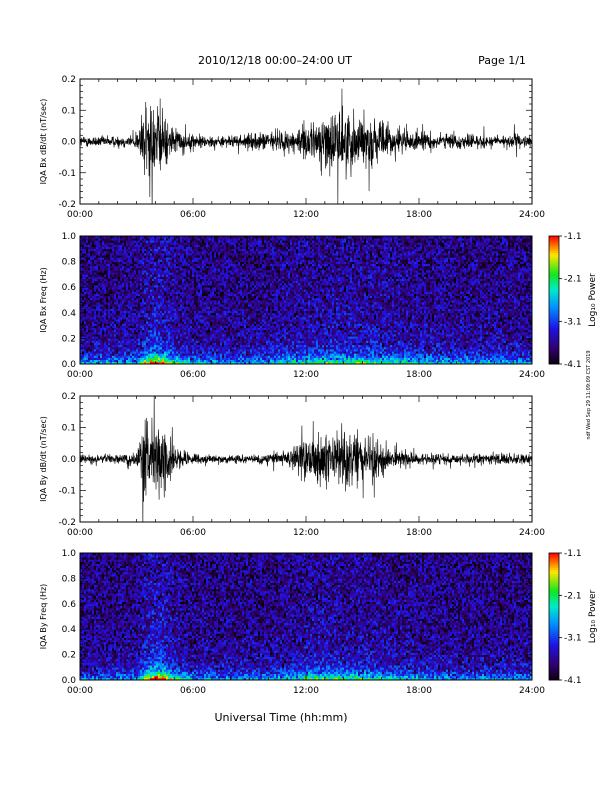 The width and height of the screenshot is (612, 792). What do you see at coordinates (589, 394) in the screenshot?
I see `generation-stamp: ndf Wed Sep 29 11:09:09 CST 2019` at bounding box center [589, 394].